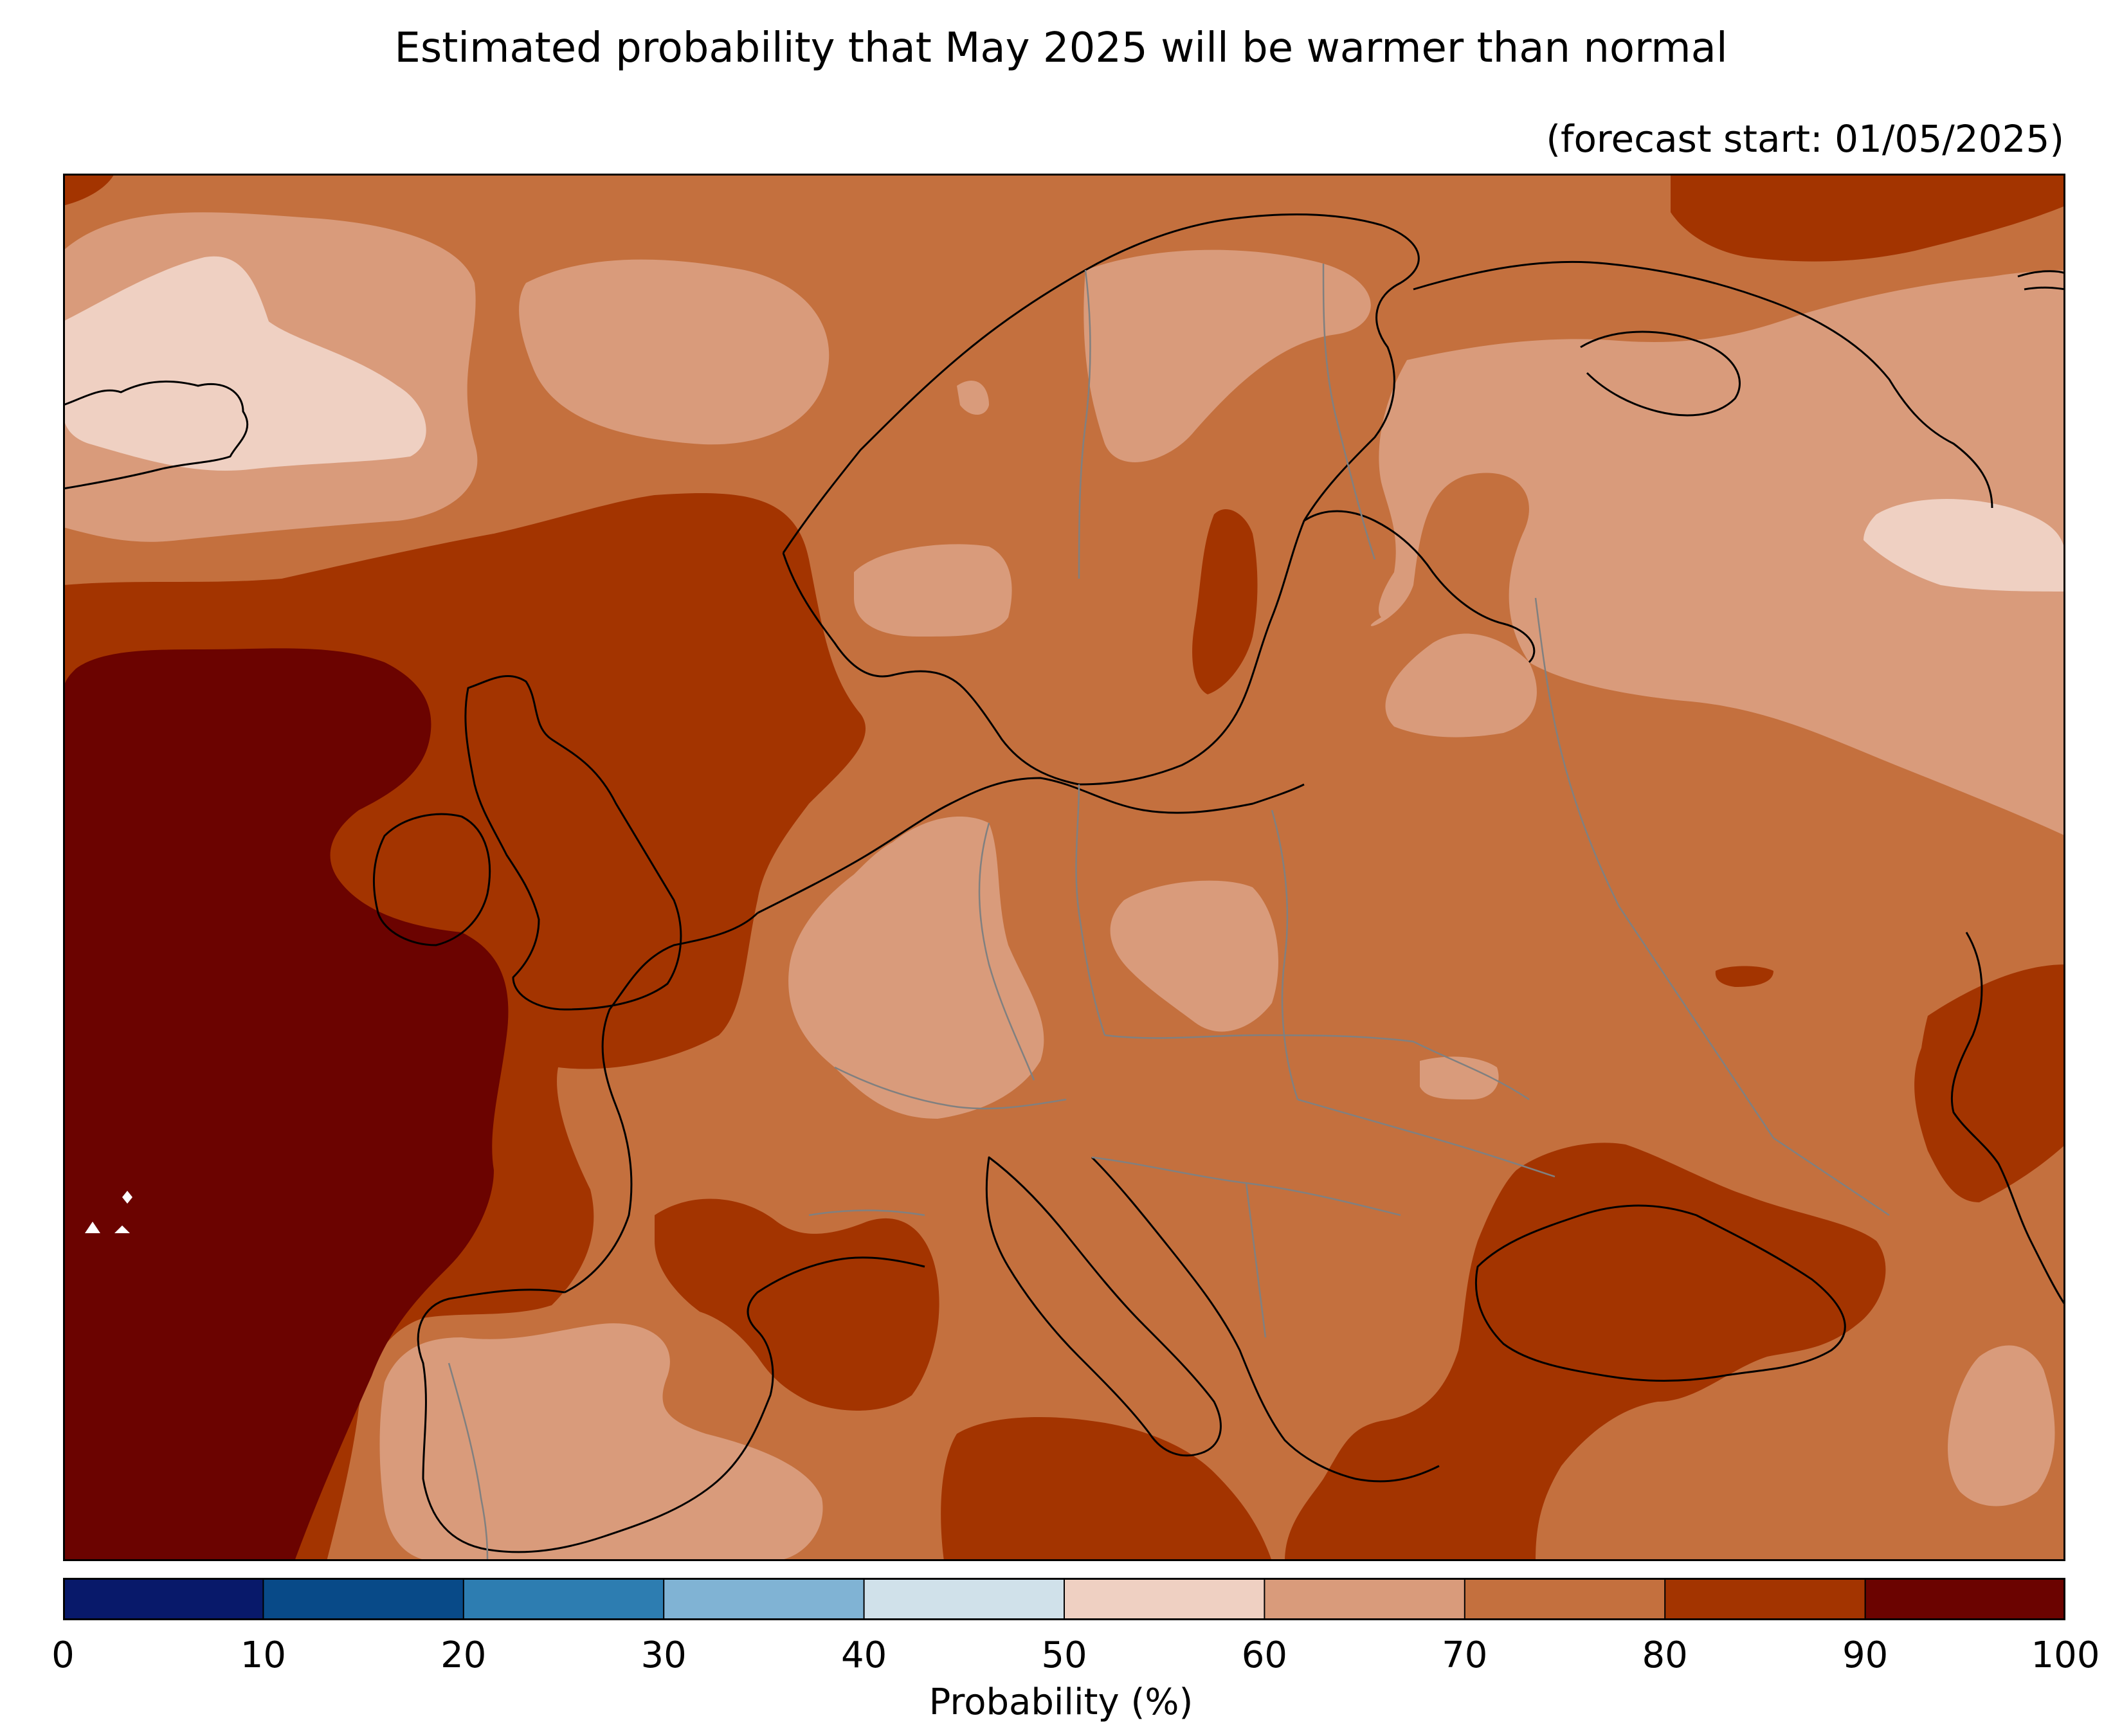 The height and width of the screenshot is (1736, 2122). What do you see at coordinates (1264, 1655) in the screenshot?
I see `colorbar-tick-label: 60` at bounding box center [1264, 1655].